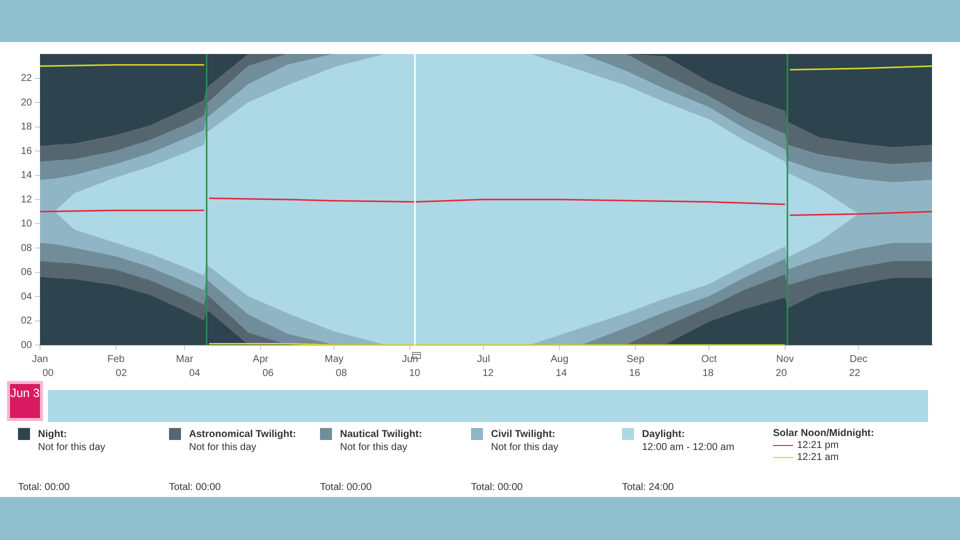 This screenshot has width=960, height=540. What do you see at coordinates (663, 434) in the screenshot?
I see `legend-label: Daylight:` at bounding box center [663, 434].